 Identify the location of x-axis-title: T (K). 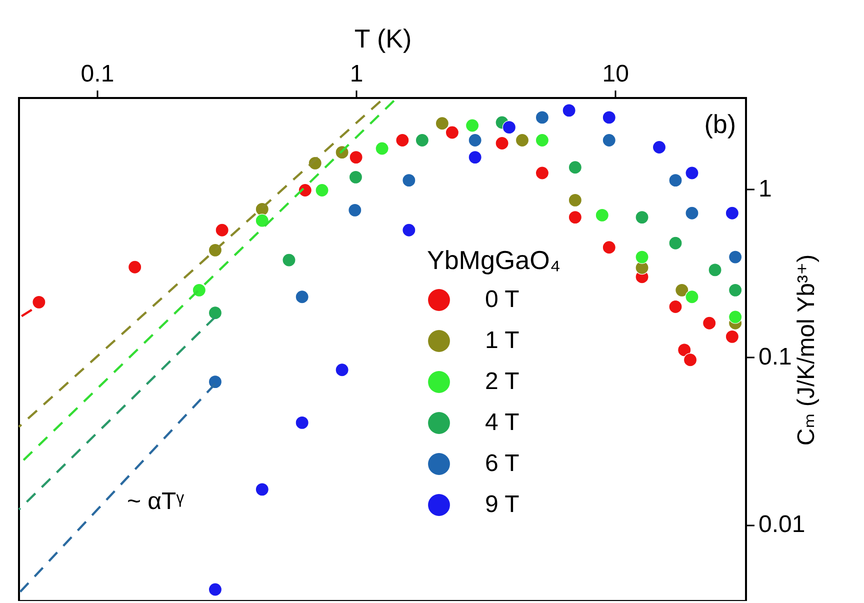
(383, 39).